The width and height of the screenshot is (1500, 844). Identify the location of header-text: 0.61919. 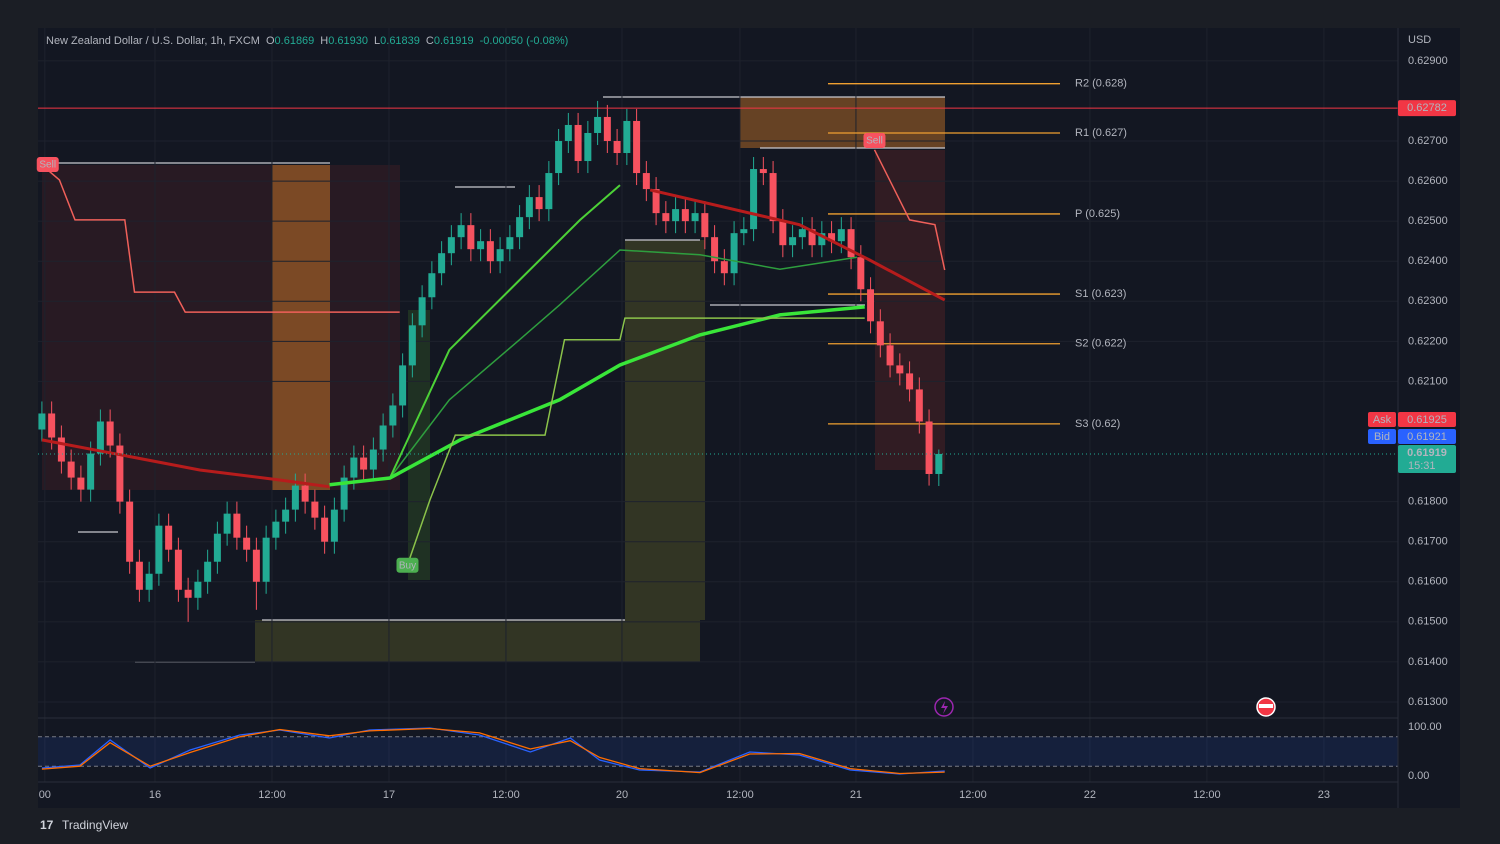
(454, 41).